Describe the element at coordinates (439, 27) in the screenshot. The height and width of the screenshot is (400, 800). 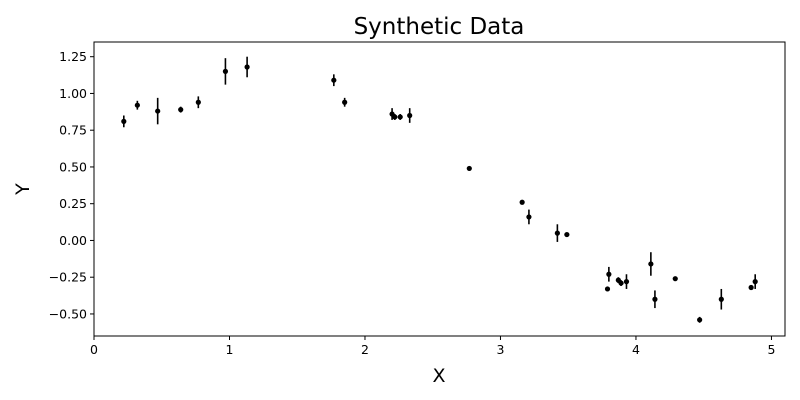
I see `chart-title: Synthetic Data` at that location.